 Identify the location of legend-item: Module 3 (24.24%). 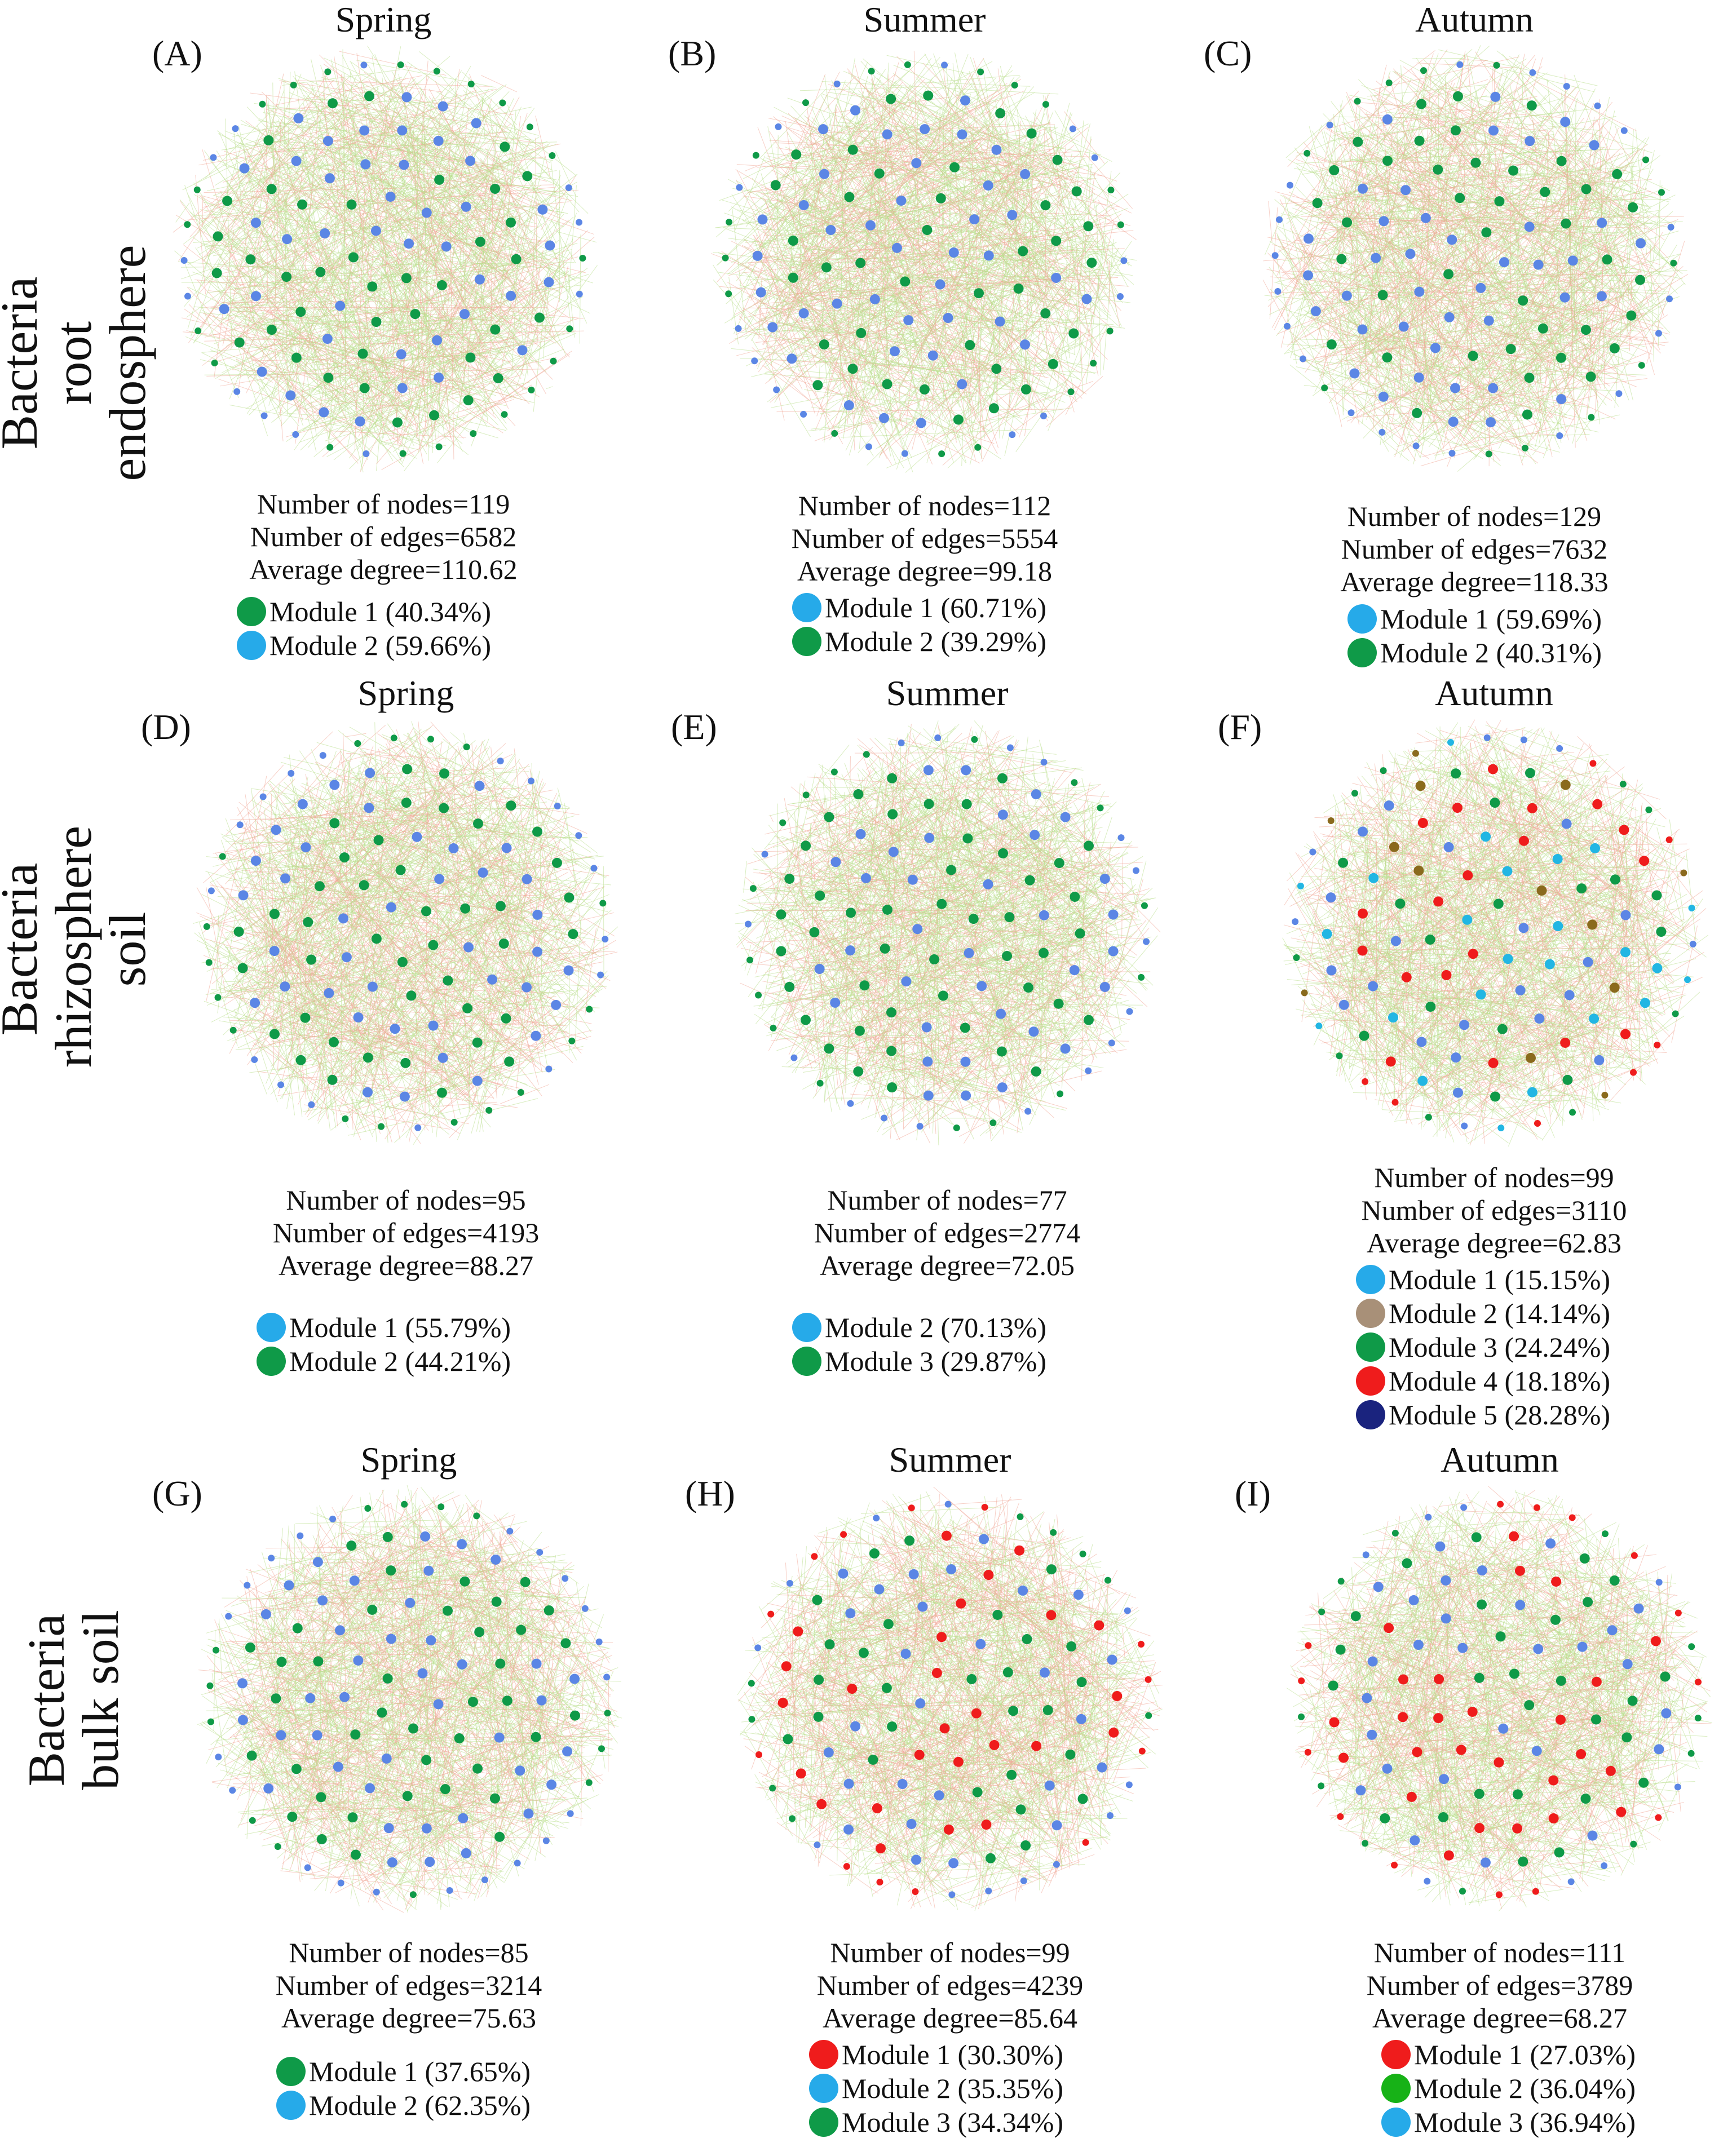
(1483, 1347).